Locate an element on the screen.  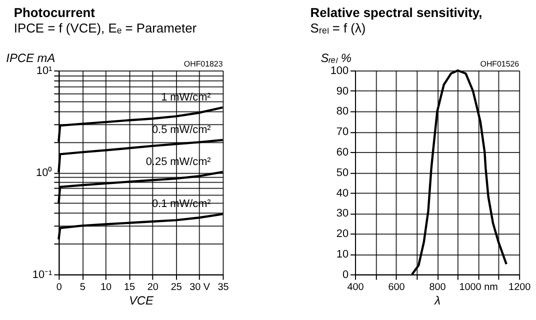
x-axis-title: VCE is located at coordinates (141, 301).